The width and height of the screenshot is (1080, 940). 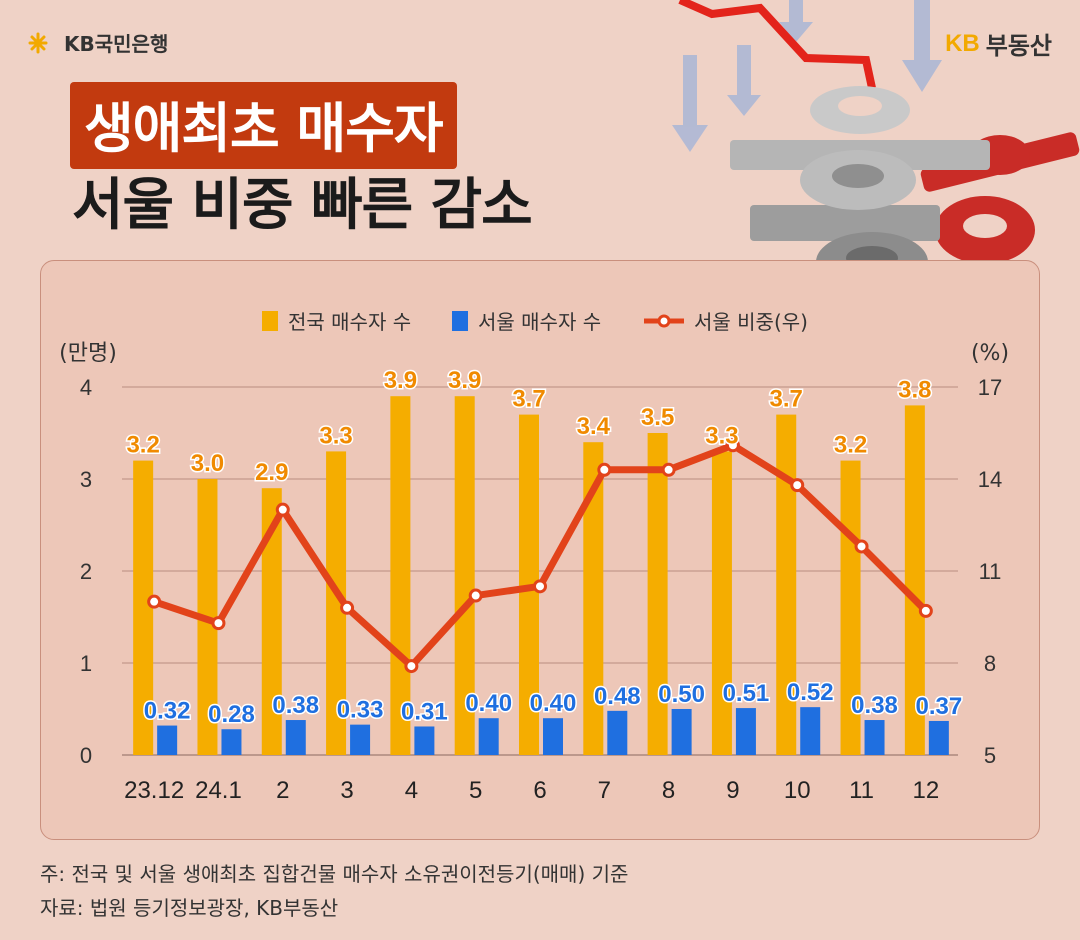 I want to click on x-tick-label: 10, so click(x=797, y=790).